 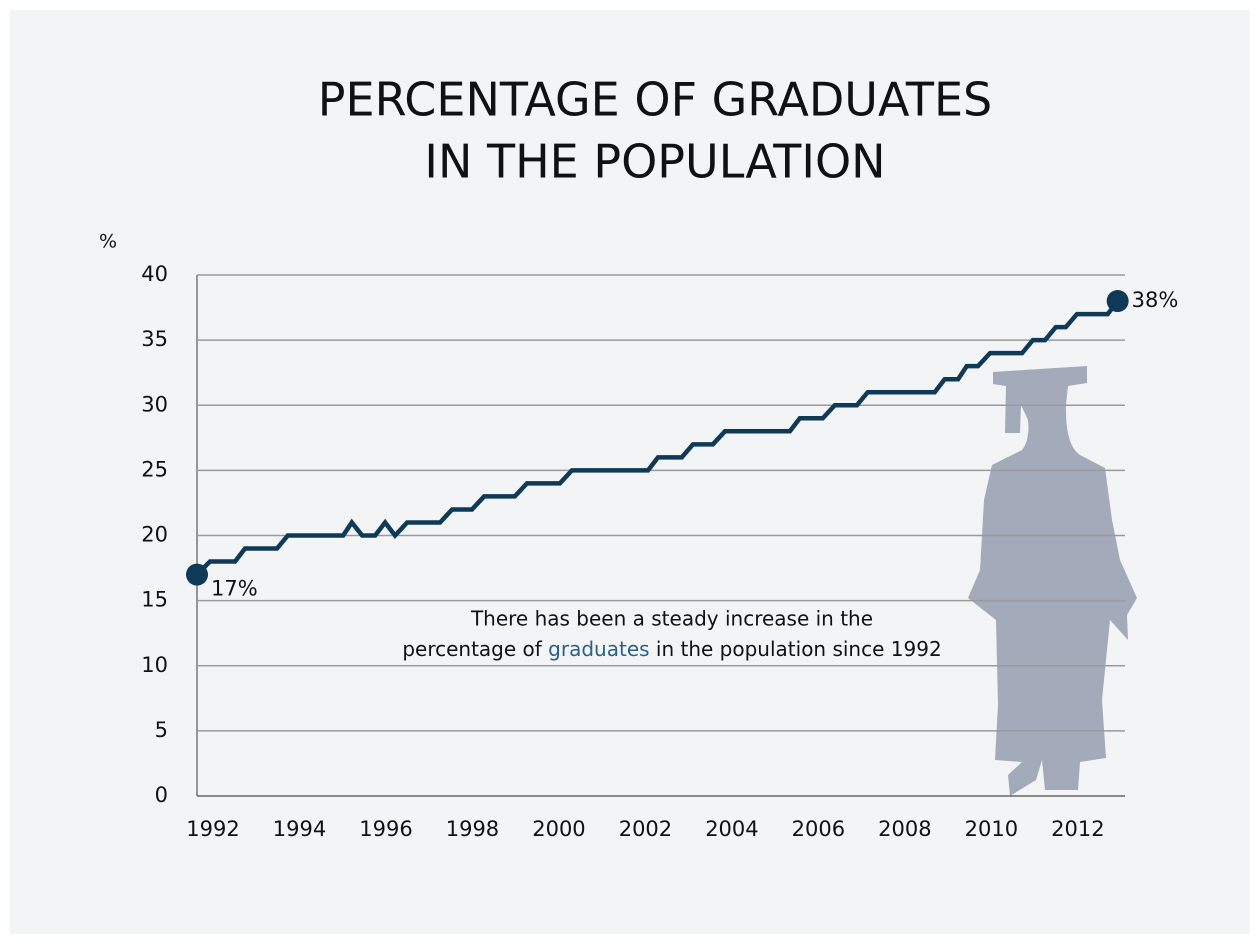 What do you see at coordinates (154, 274) in the screenshot?
I see `y-tick-label: 40` at bounding box center [154, 274].